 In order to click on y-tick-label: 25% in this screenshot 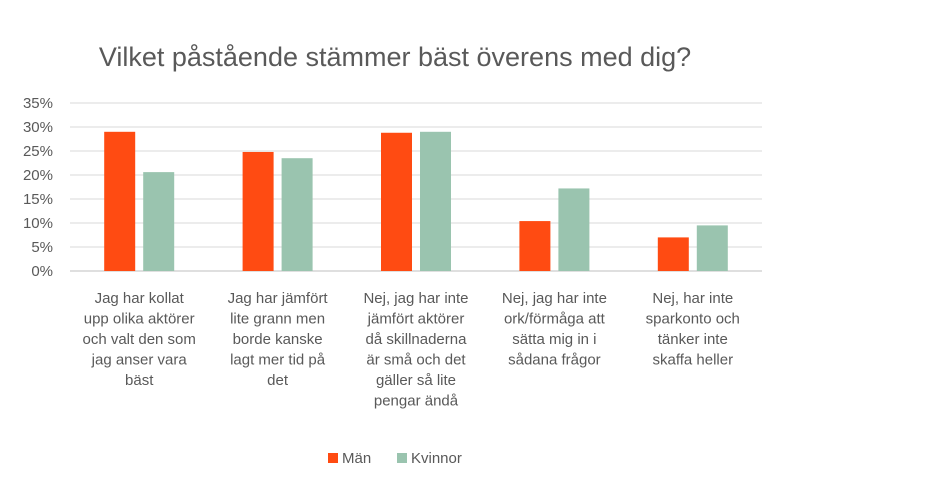, I will do `click(38, 151)`.